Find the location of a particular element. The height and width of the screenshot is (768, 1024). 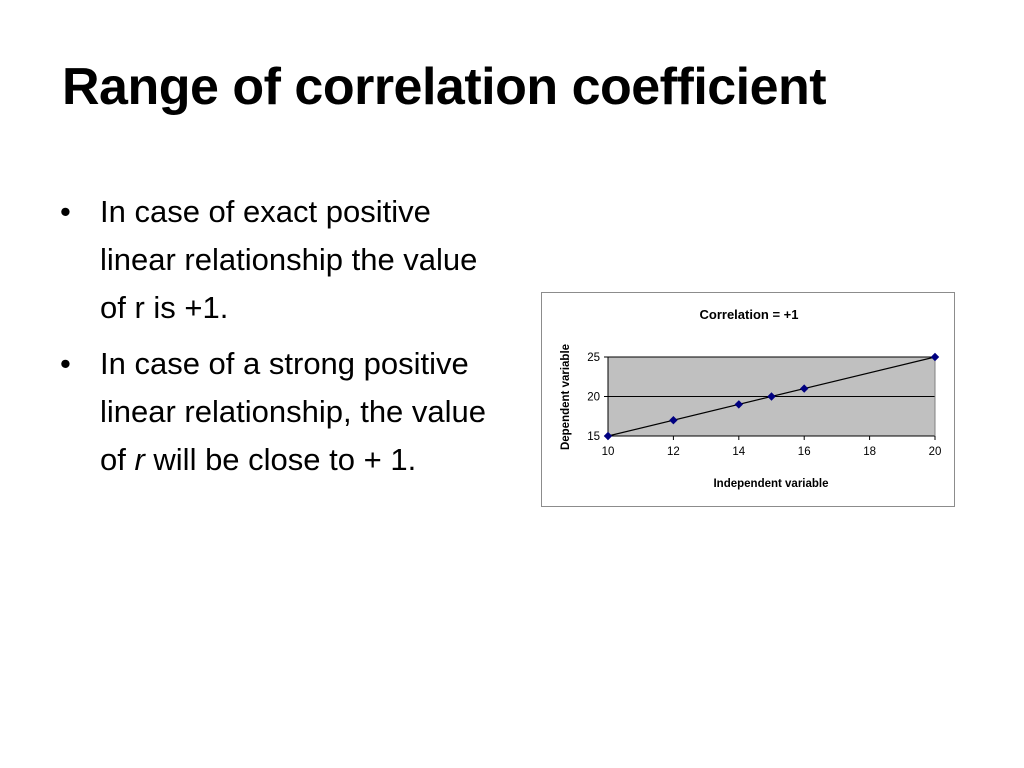

chart-title: Correlation = +1 is located at coordinates (749, 314).